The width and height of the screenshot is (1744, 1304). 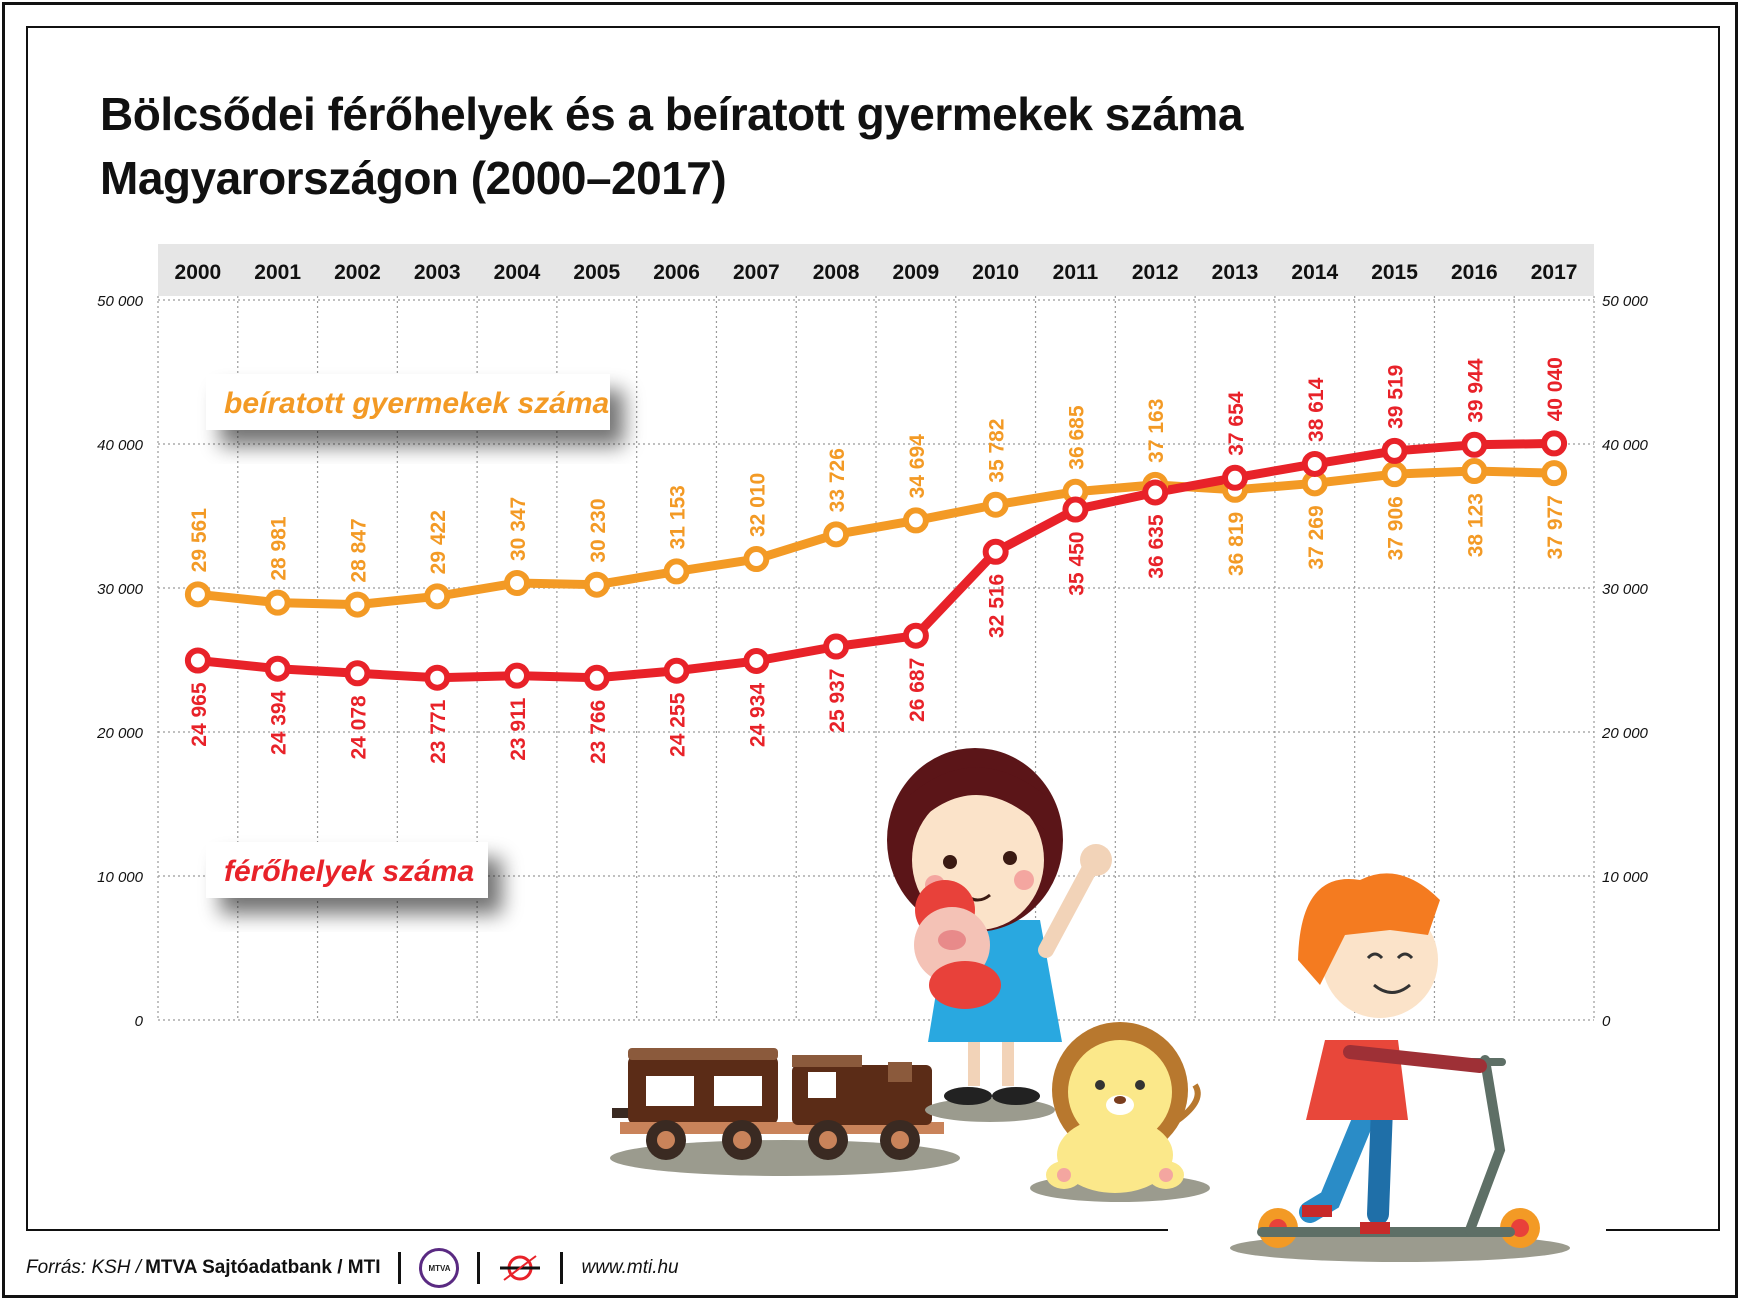 I want to click on x-tick-label: 2006, so click(x=676, y=272).